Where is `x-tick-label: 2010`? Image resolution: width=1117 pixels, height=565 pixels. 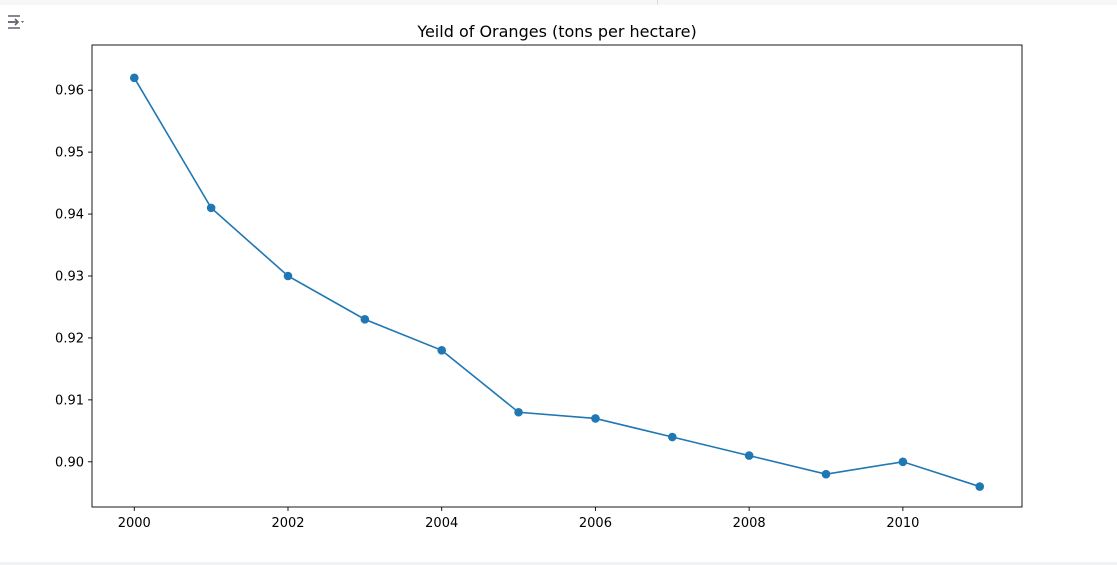 x-tick-label: 2010 is located at coordinates (902, 523).